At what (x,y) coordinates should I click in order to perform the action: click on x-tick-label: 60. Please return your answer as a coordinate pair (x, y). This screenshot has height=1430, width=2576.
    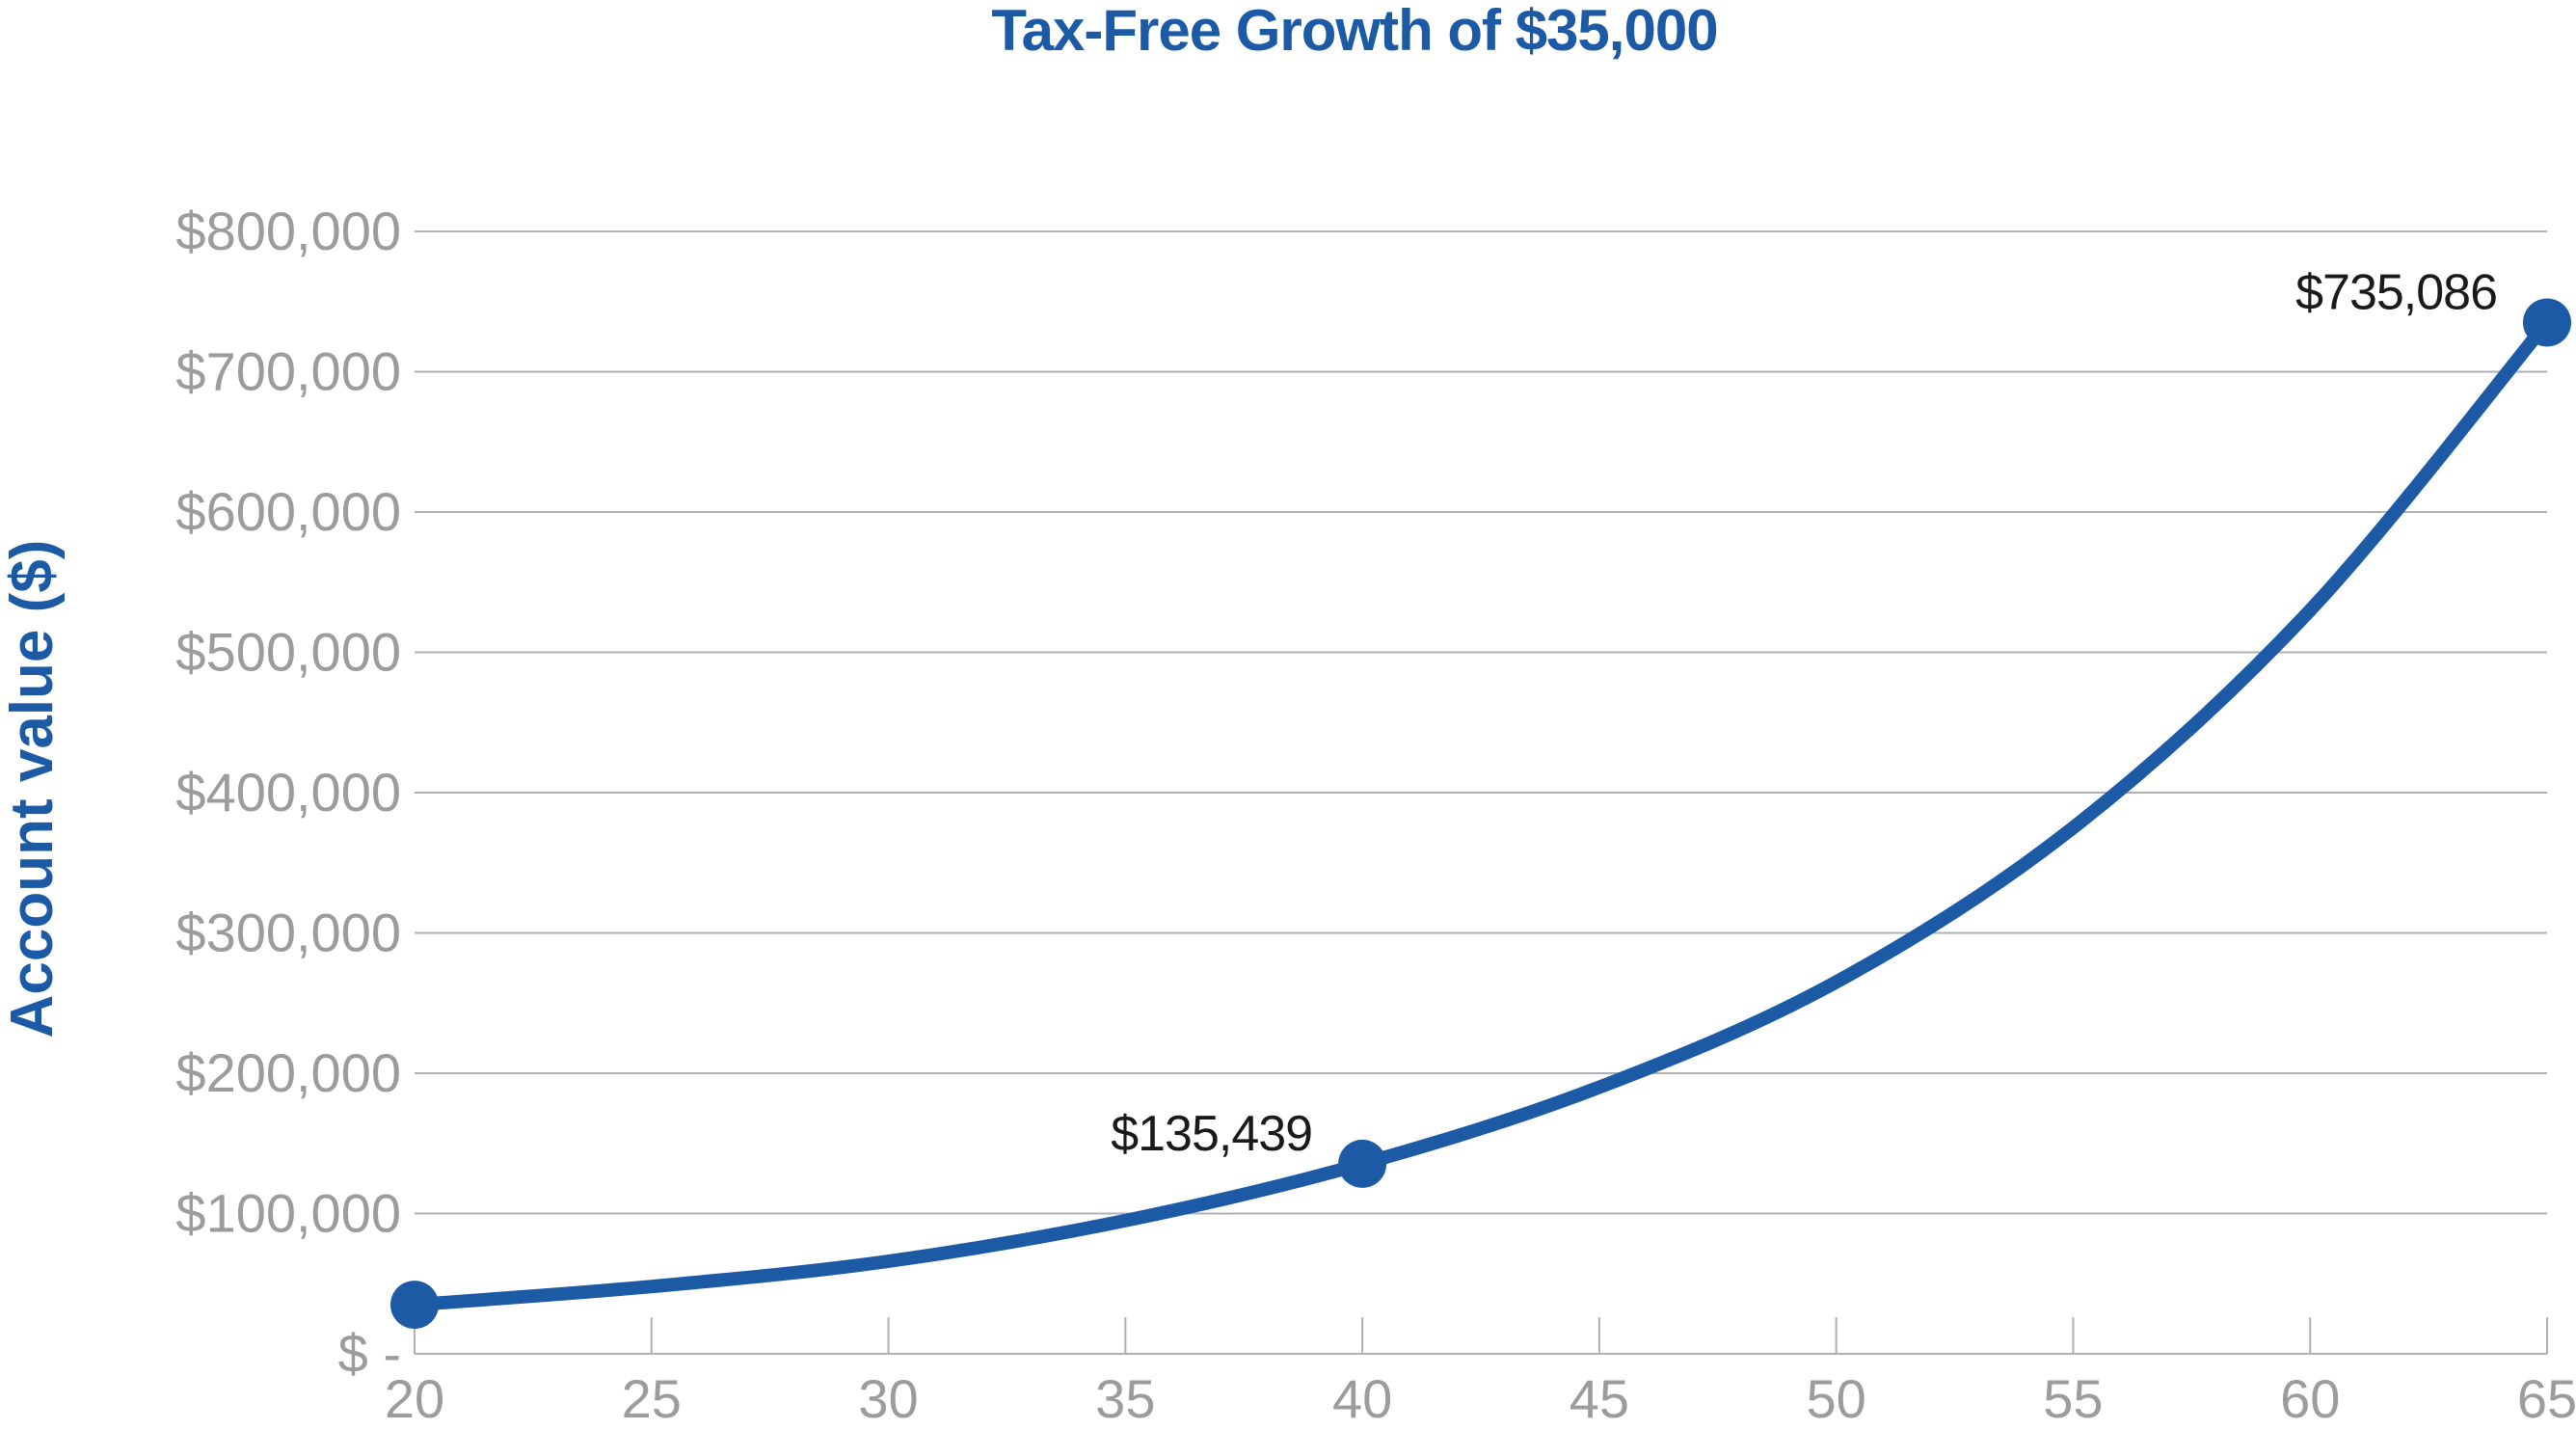
    Looking at the image, I should click on (2310, 1396).